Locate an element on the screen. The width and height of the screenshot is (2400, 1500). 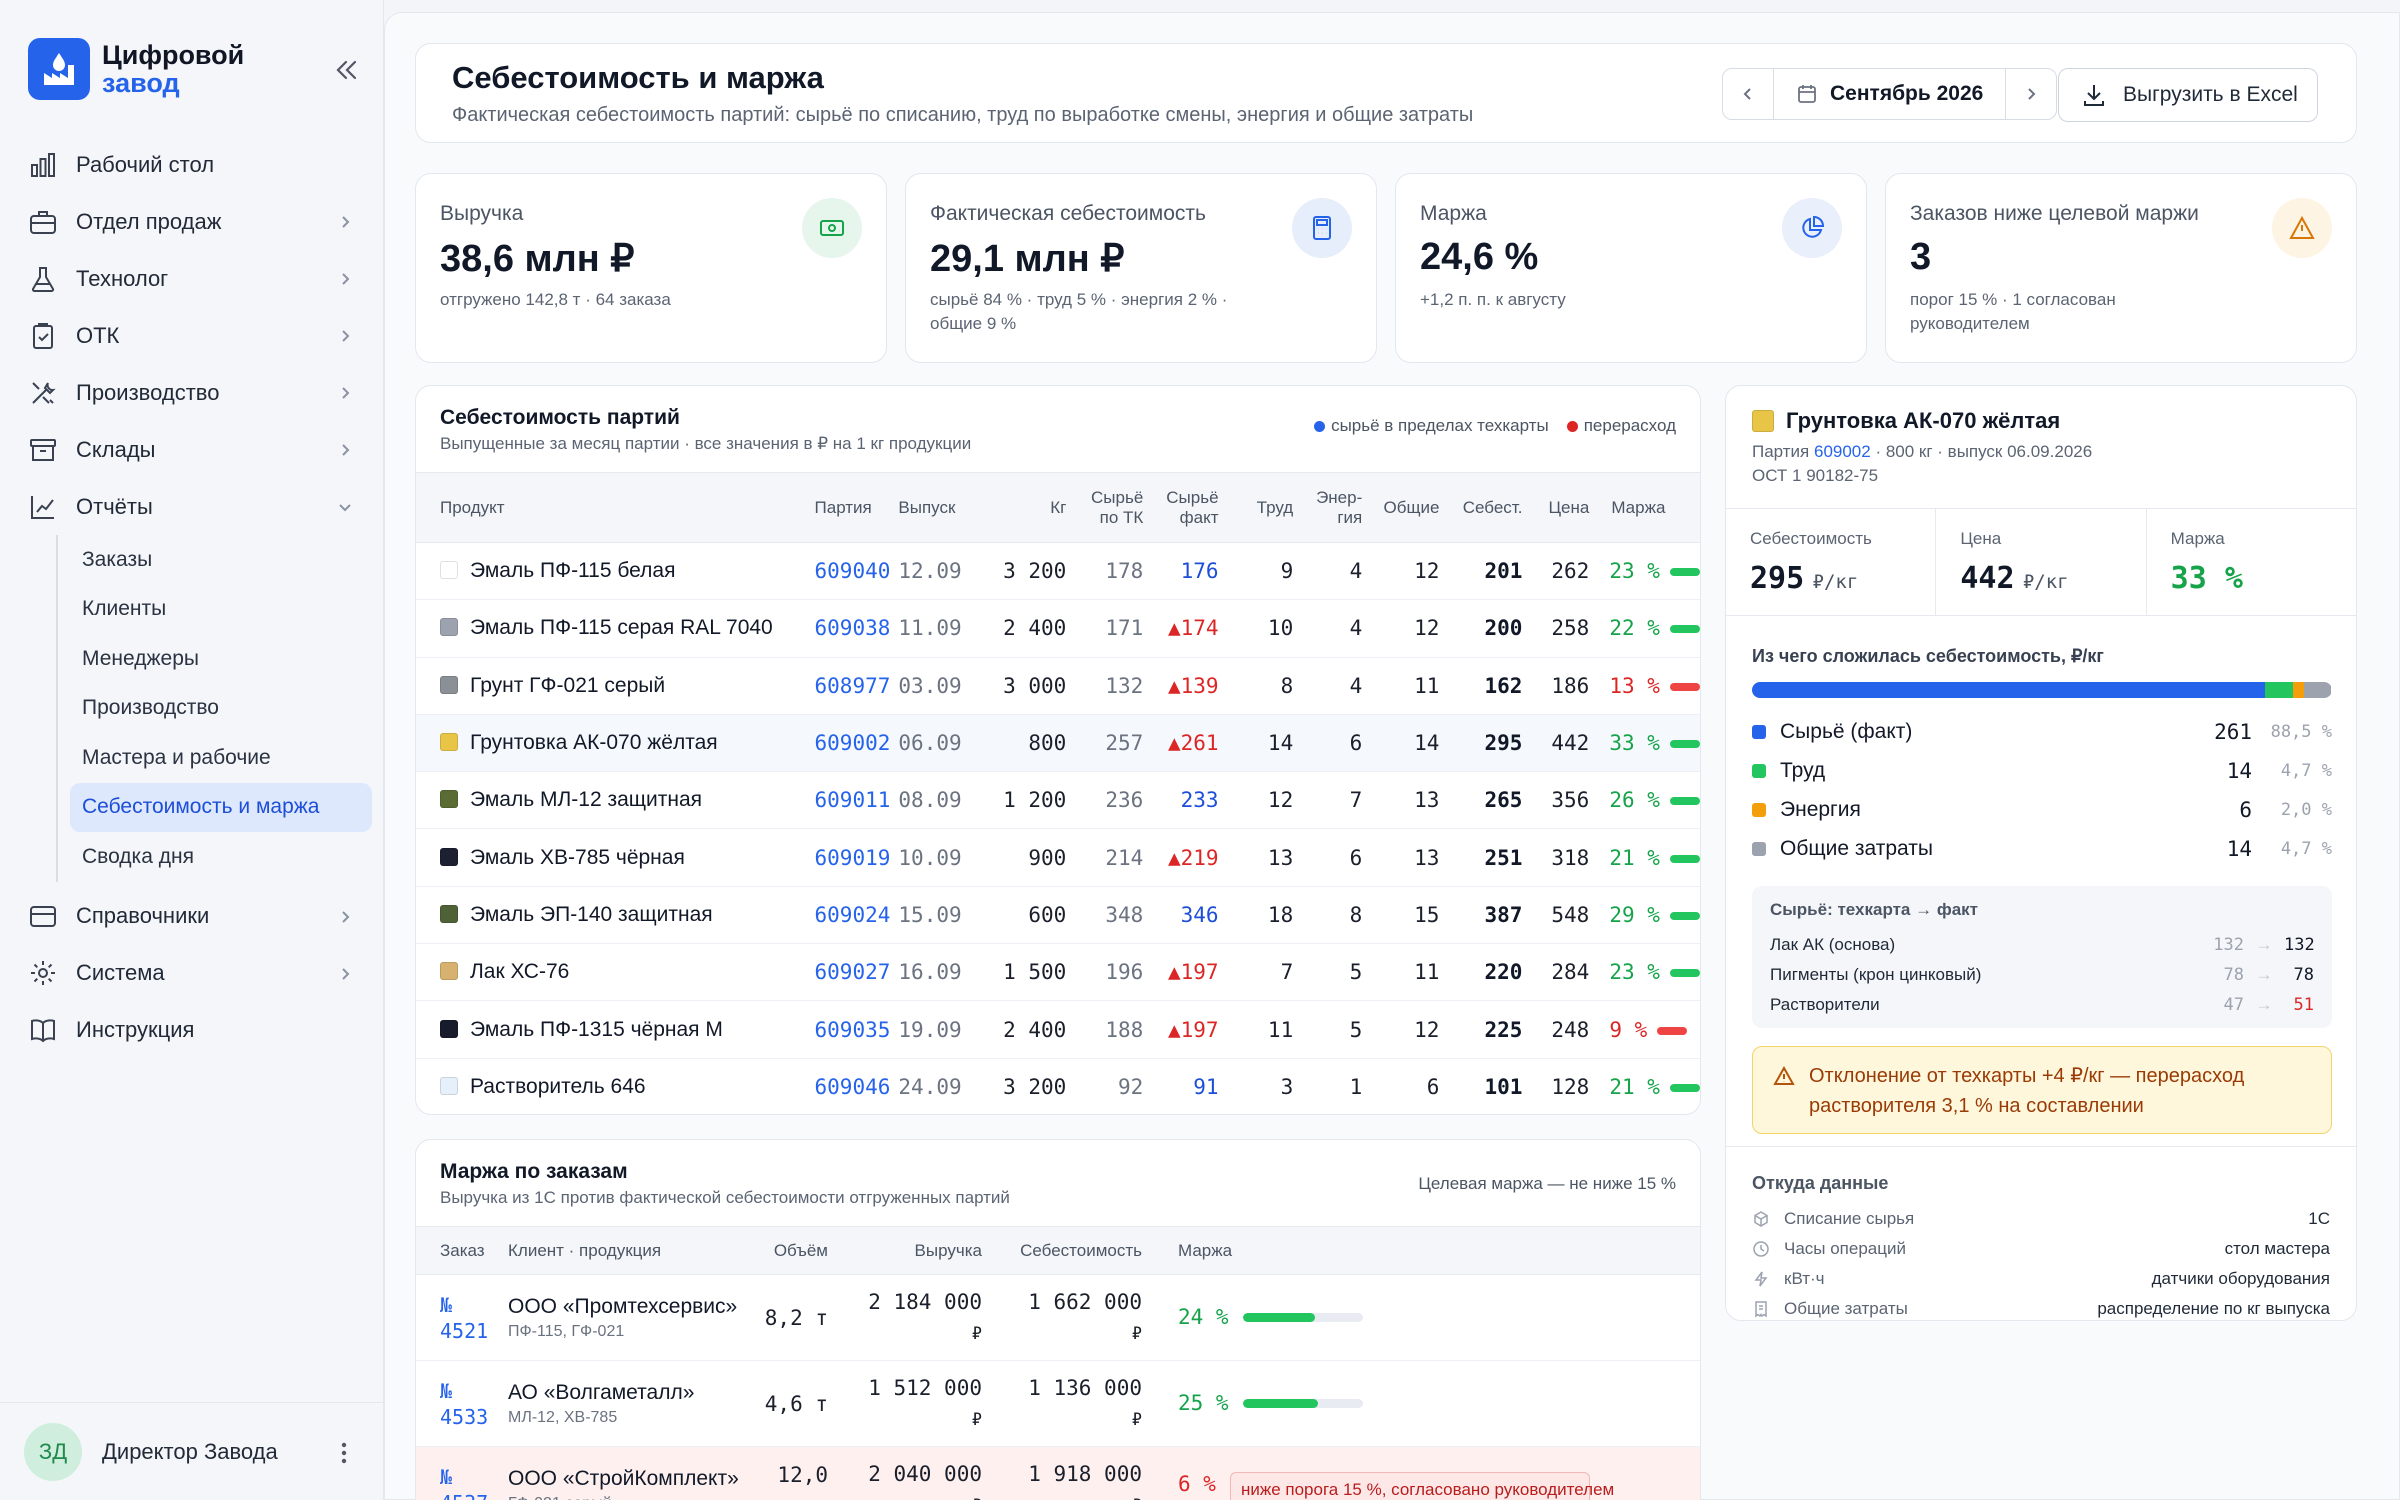
revenue-value: 2 184 000 is located at coordinates (925, 1301).